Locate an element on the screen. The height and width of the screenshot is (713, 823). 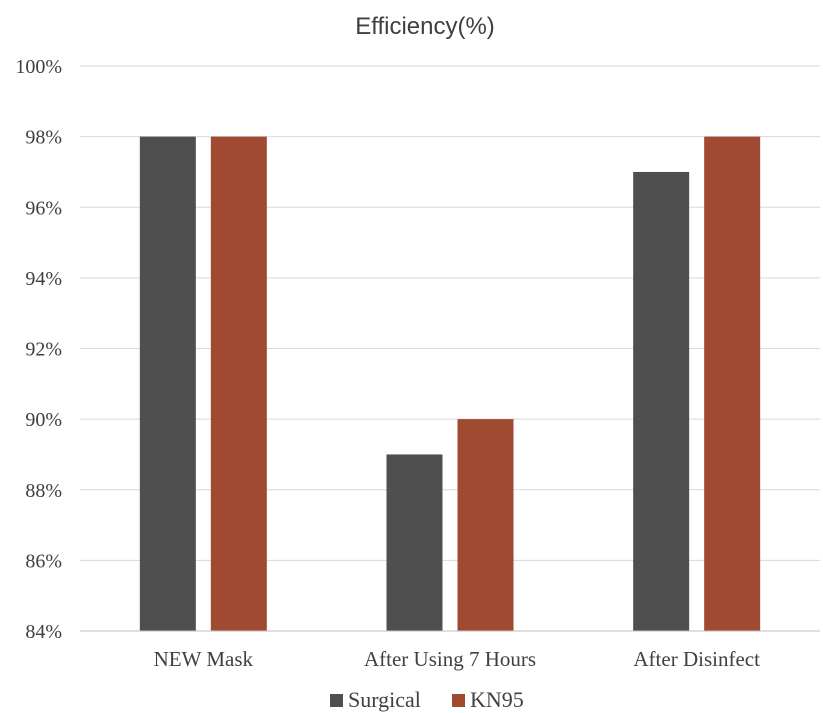
y-tick-label: 86% is located at coordinates (43, 561).